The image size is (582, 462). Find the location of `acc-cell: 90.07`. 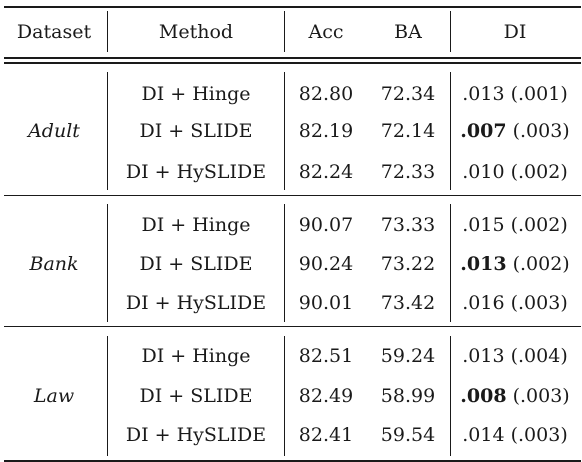

acc-cell: 90.07 is located at coordinates (326, 225).